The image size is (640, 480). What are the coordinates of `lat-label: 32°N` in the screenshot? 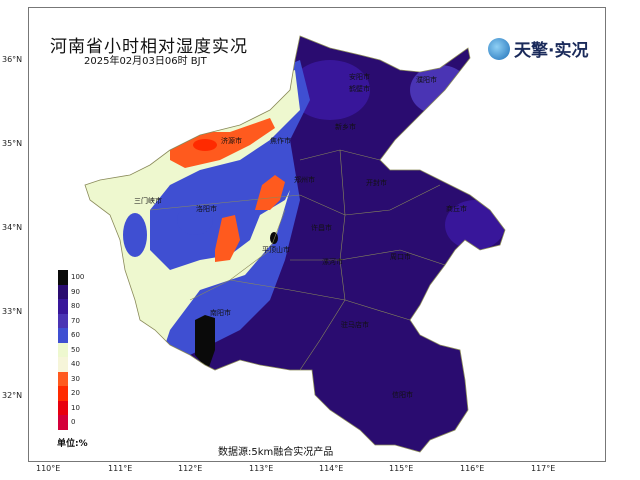 It's located at (12, 395).